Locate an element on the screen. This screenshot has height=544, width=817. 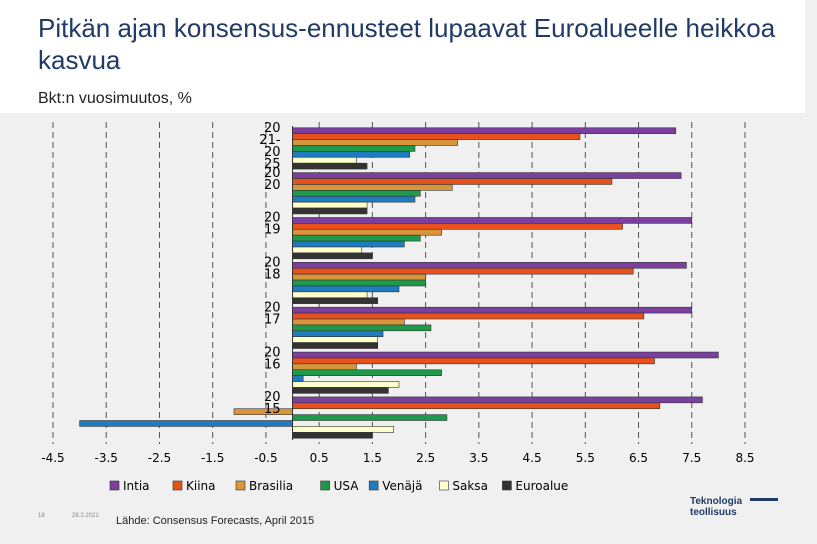
bar-kiina-2021-2025 is located at coordinates (436, 136).